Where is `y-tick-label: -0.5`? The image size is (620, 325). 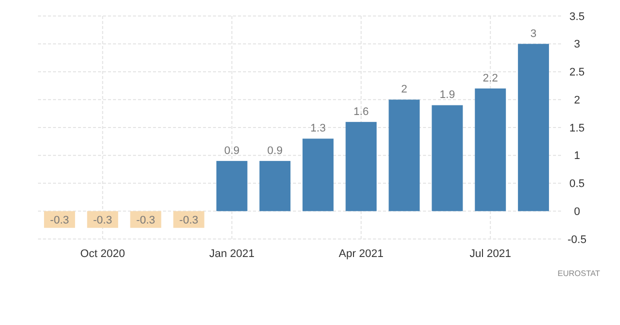 y-tick-label: -0.5 is located at coordinates (577, 240).